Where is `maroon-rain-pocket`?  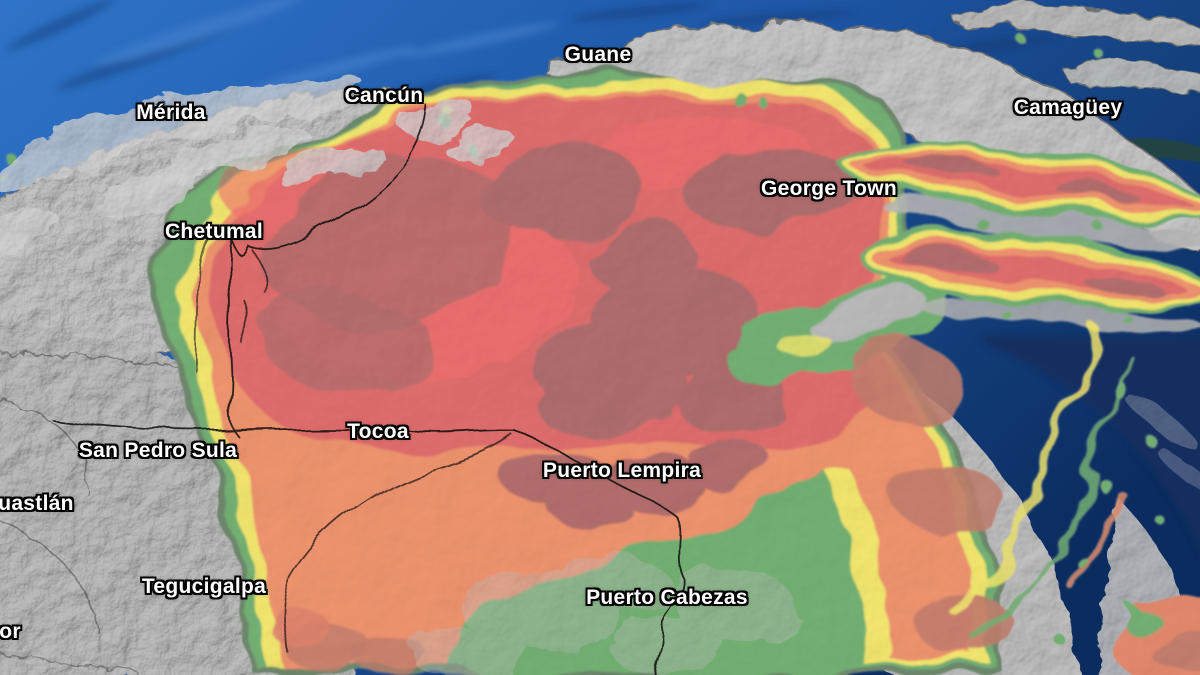 maroon-rain-pocket is located at coordinates (636, 484).